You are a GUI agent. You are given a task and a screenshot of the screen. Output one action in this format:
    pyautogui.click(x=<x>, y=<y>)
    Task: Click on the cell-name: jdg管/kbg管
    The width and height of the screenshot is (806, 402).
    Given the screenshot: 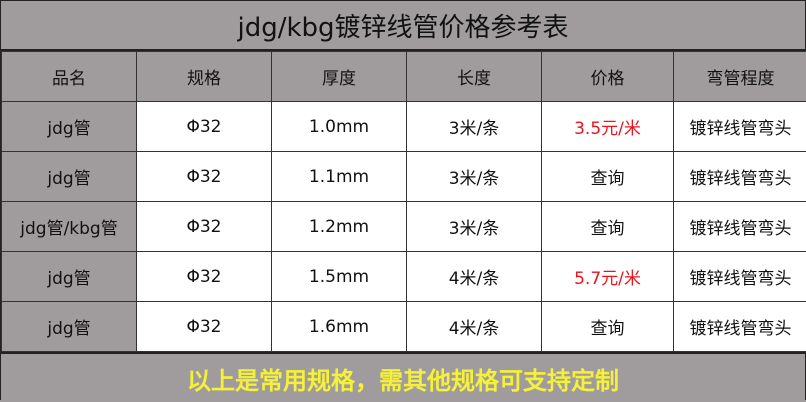 What is the action you would take?
    pyautogui.click(x=69, y=227)
    